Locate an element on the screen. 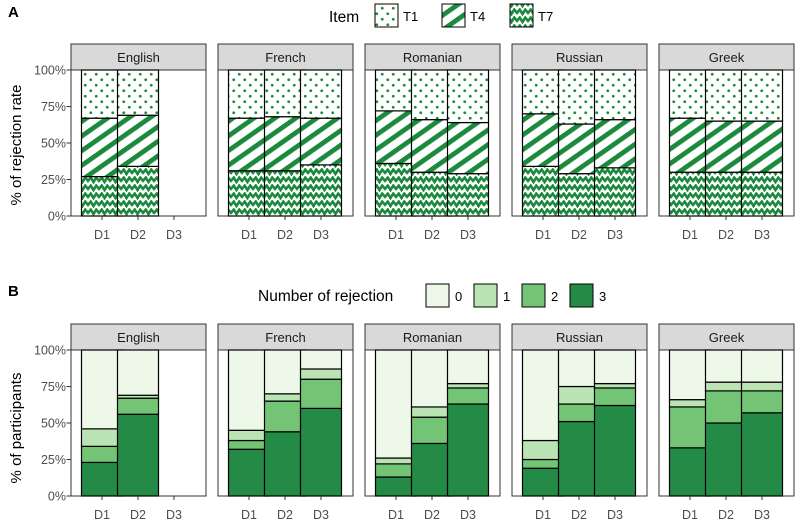  bar-segment-english-d2-3-b is located at coordinates (138, 455).